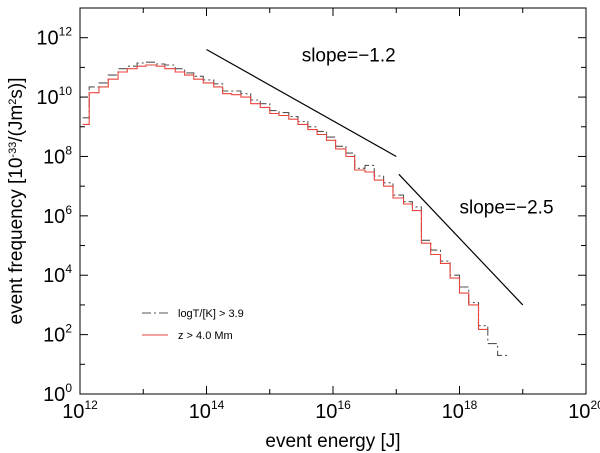 Image resolution: width=600 pixels, height=453 pixels. What do you see at coordinates (207, 410) in the screenshot?
I see `x-tick-label: 1014` at bounding box center [207, 410].